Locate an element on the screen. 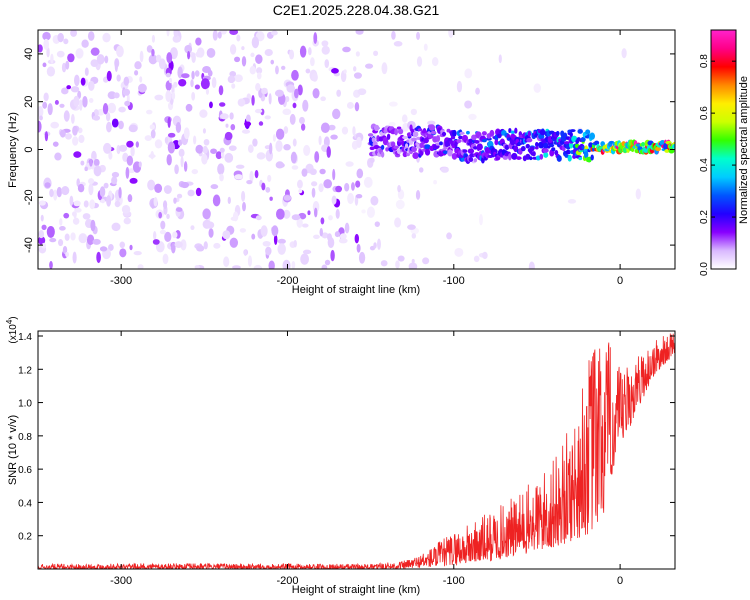  y-tick-label: 1.2 is located at coordinates (25, 370).